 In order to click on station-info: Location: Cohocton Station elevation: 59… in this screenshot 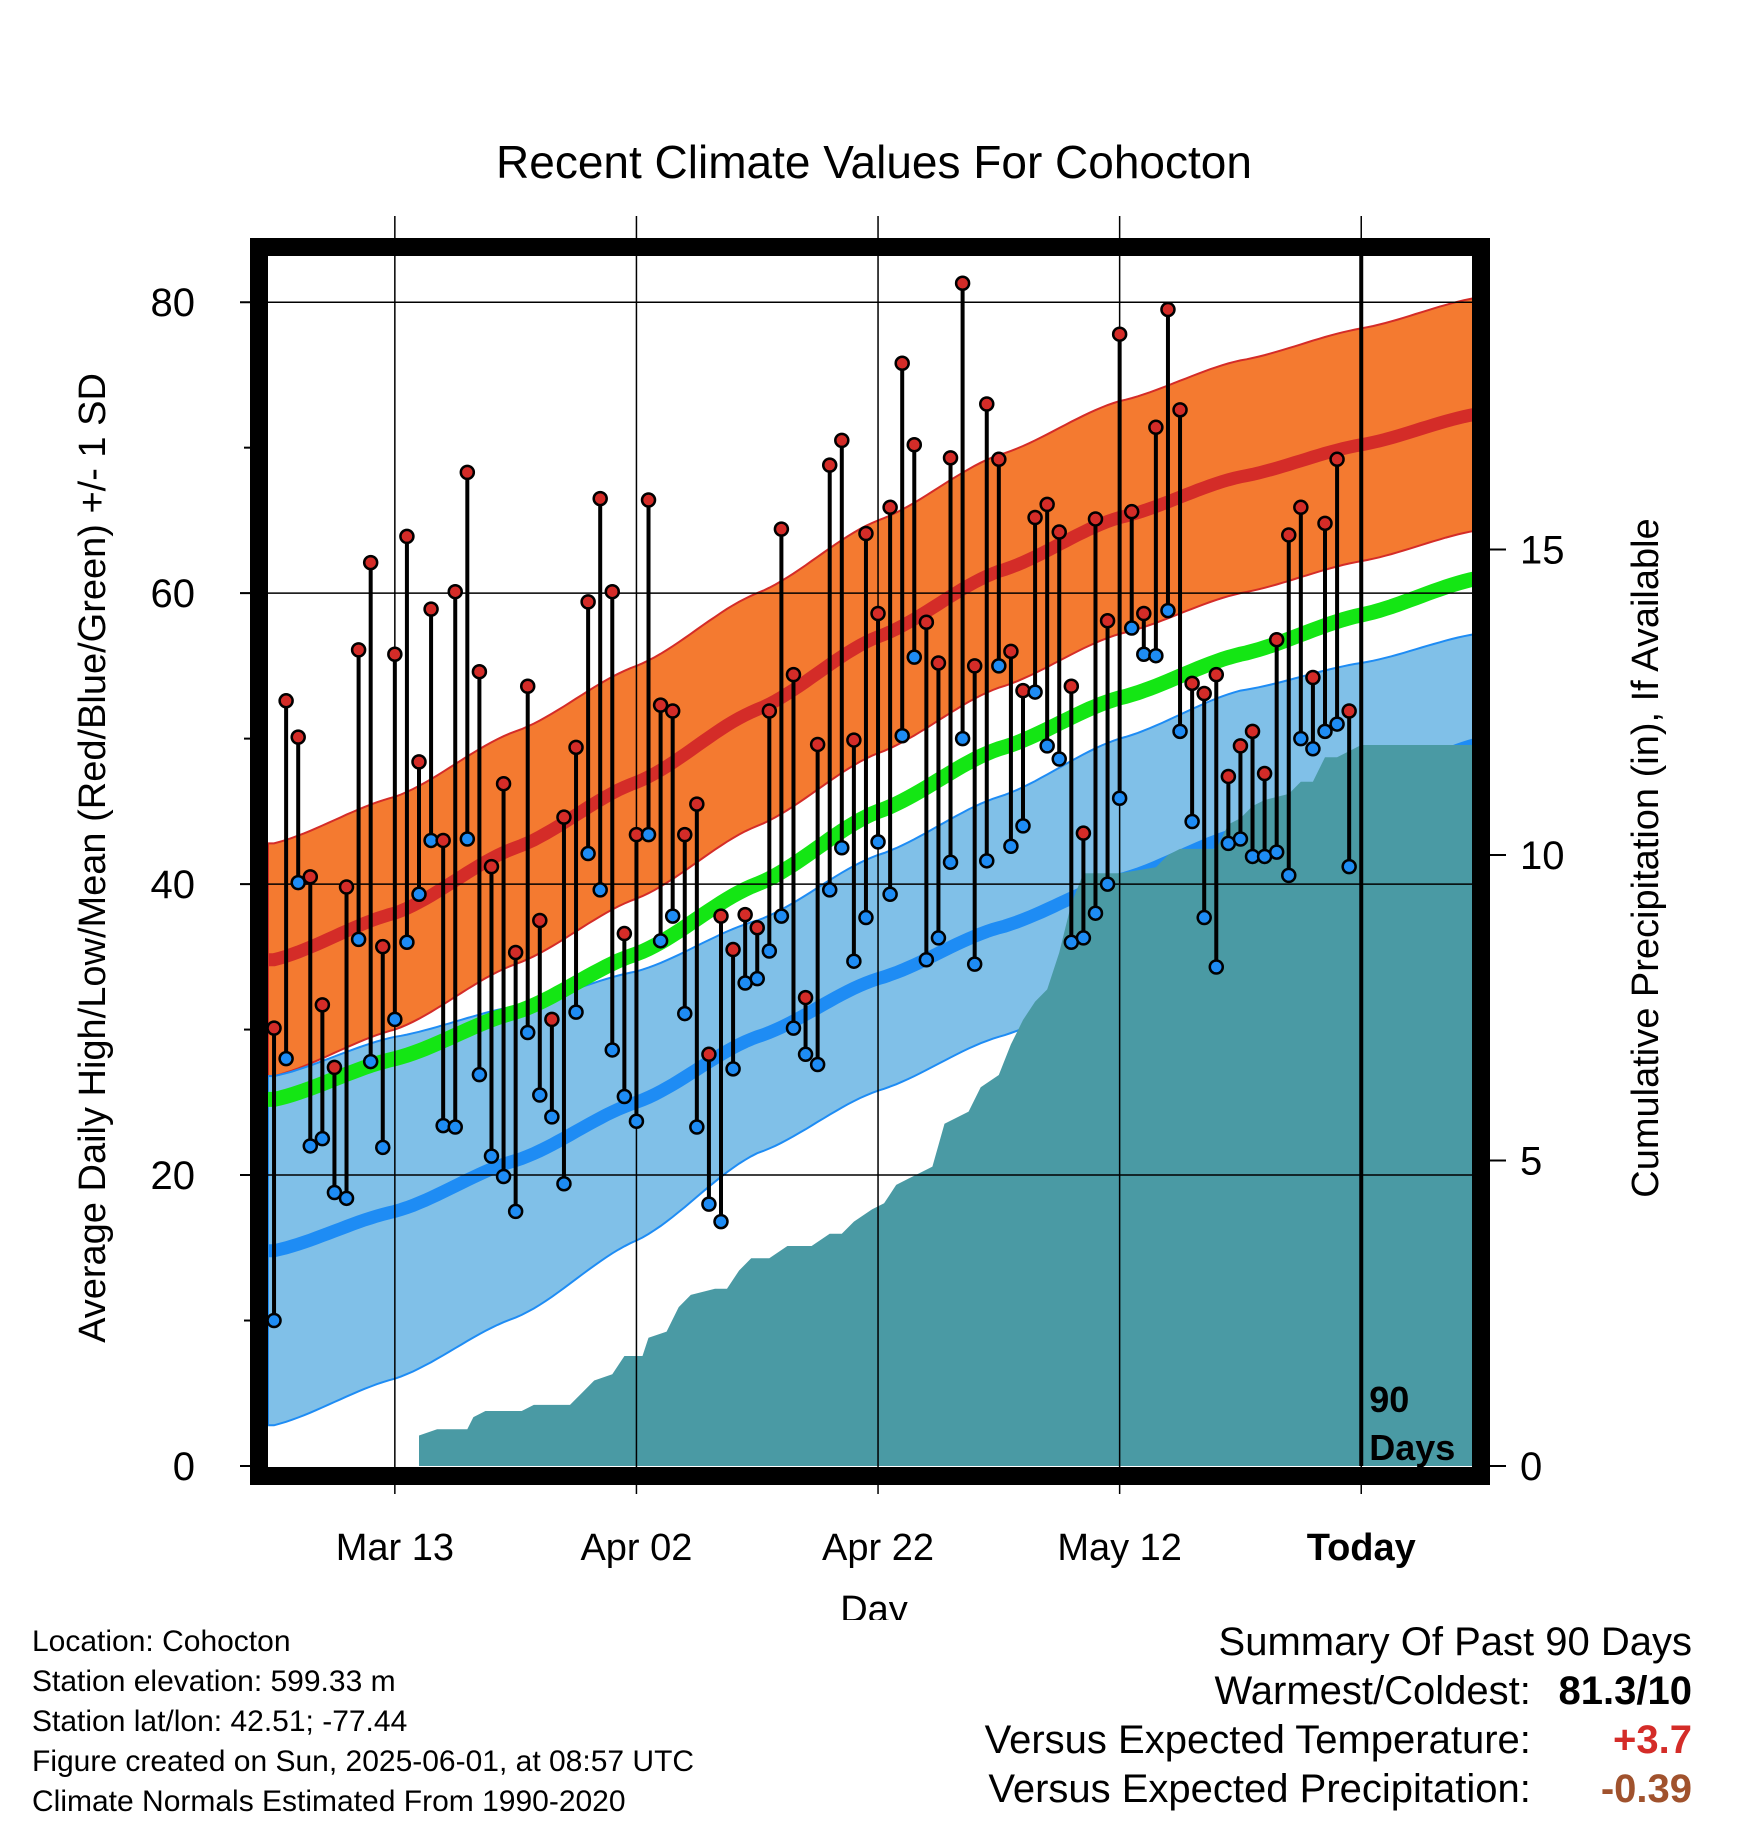, I will do `click(363, 1722)`.